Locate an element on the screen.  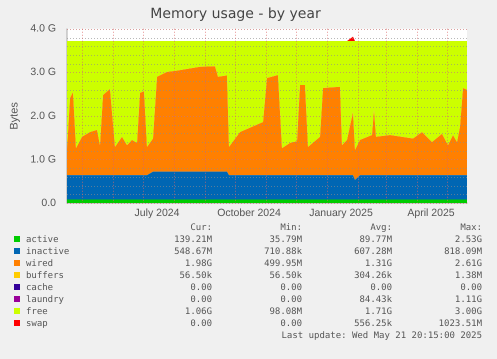
y-tick-label: 4.0 G is located at coordinates (43, 28).